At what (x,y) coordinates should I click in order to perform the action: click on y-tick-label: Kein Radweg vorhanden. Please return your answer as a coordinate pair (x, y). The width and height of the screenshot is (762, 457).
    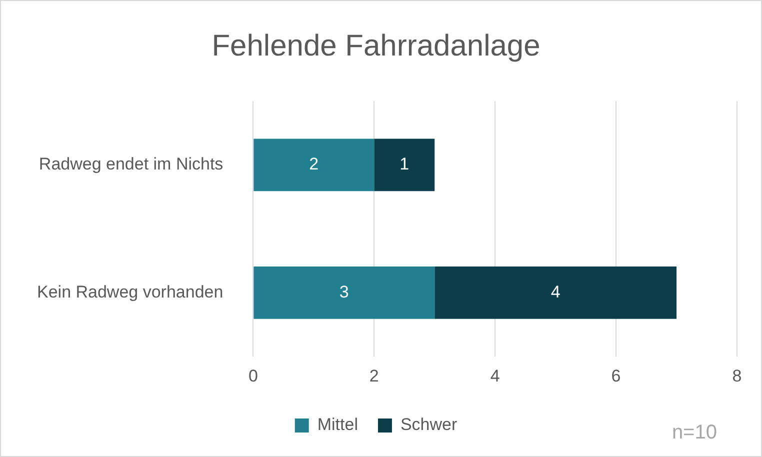
    Looking at the image, I should click on (130, 292).